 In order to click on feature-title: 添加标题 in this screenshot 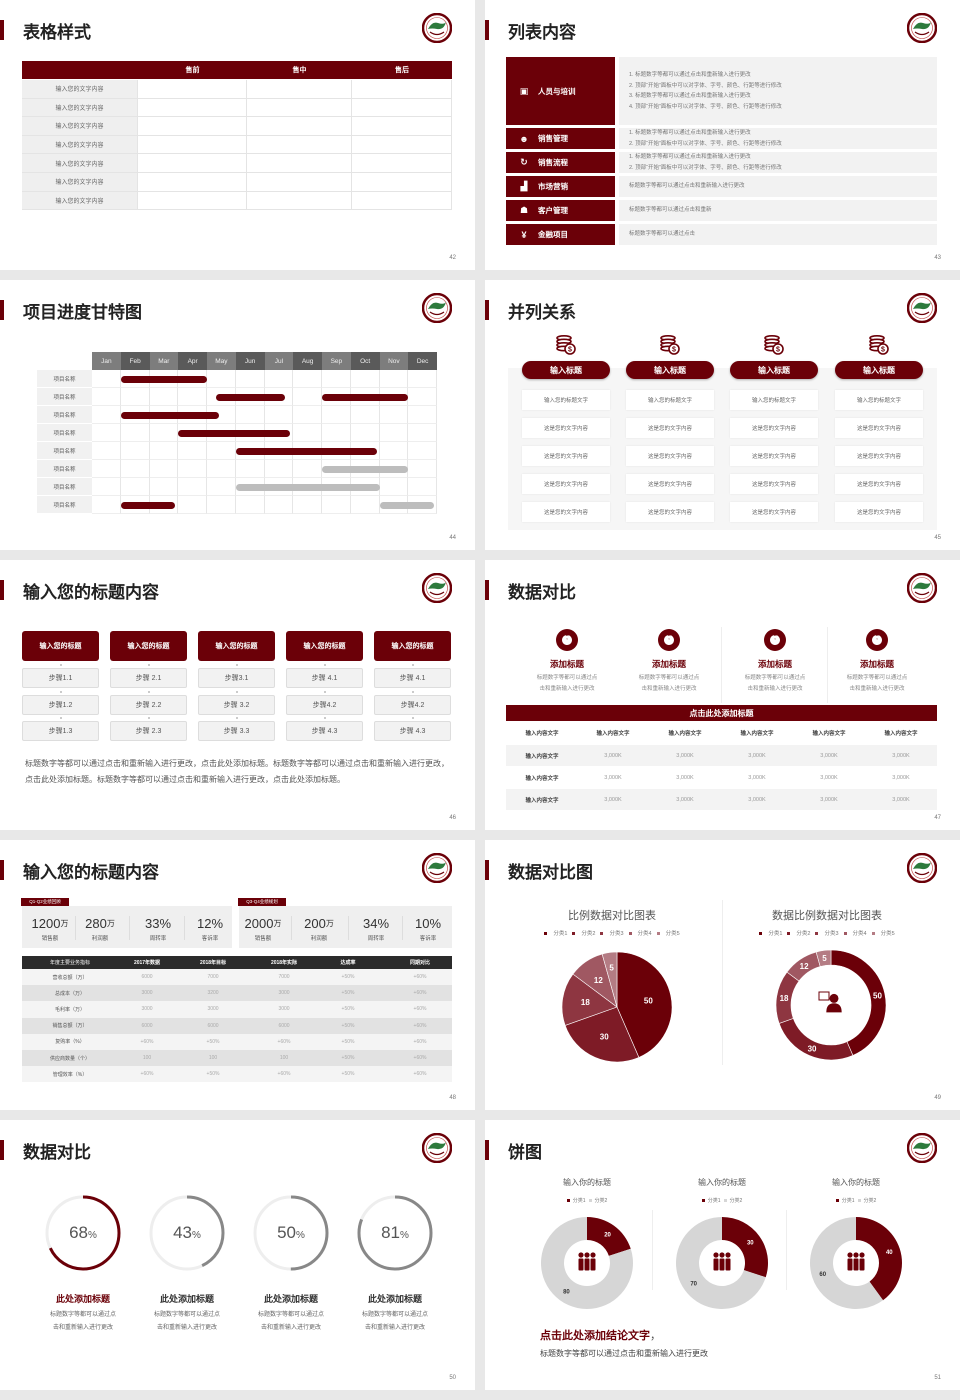, I will do `click(774, 664)`.